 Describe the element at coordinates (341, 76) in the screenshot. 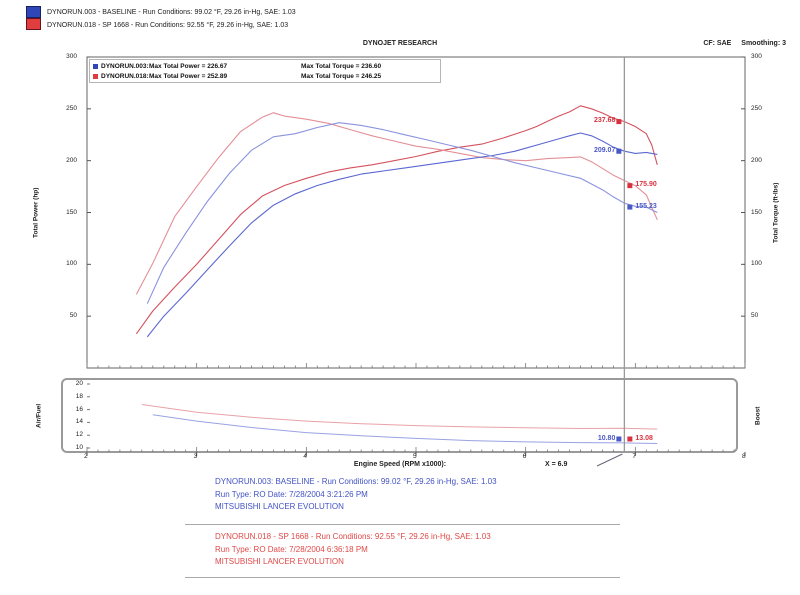

I see `run2-max-torque-label: Max Total Torque = 246.25` at that location.